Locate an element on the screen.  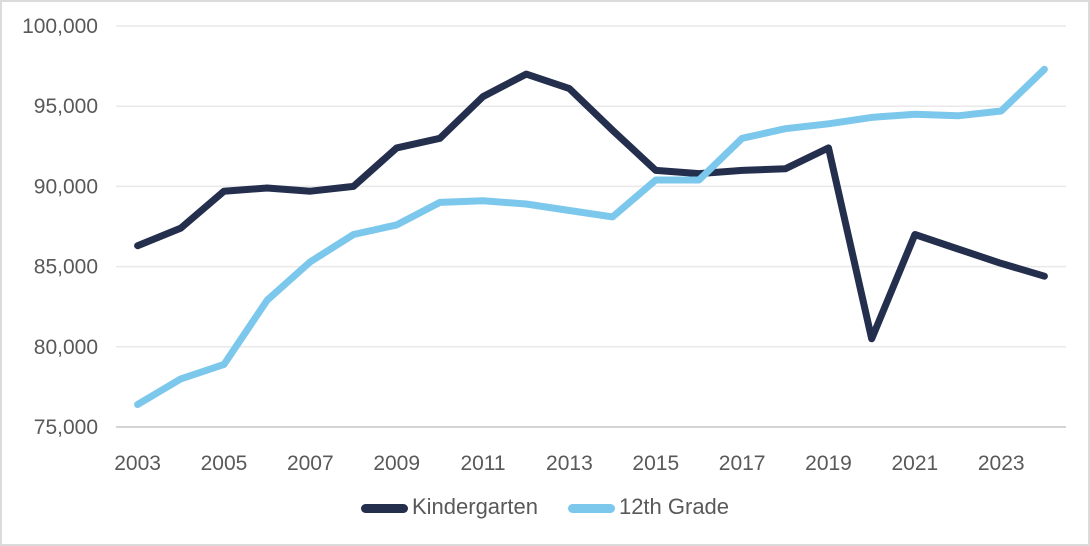
y-tick-label: 85,000 is located at coordinates (66, 267).